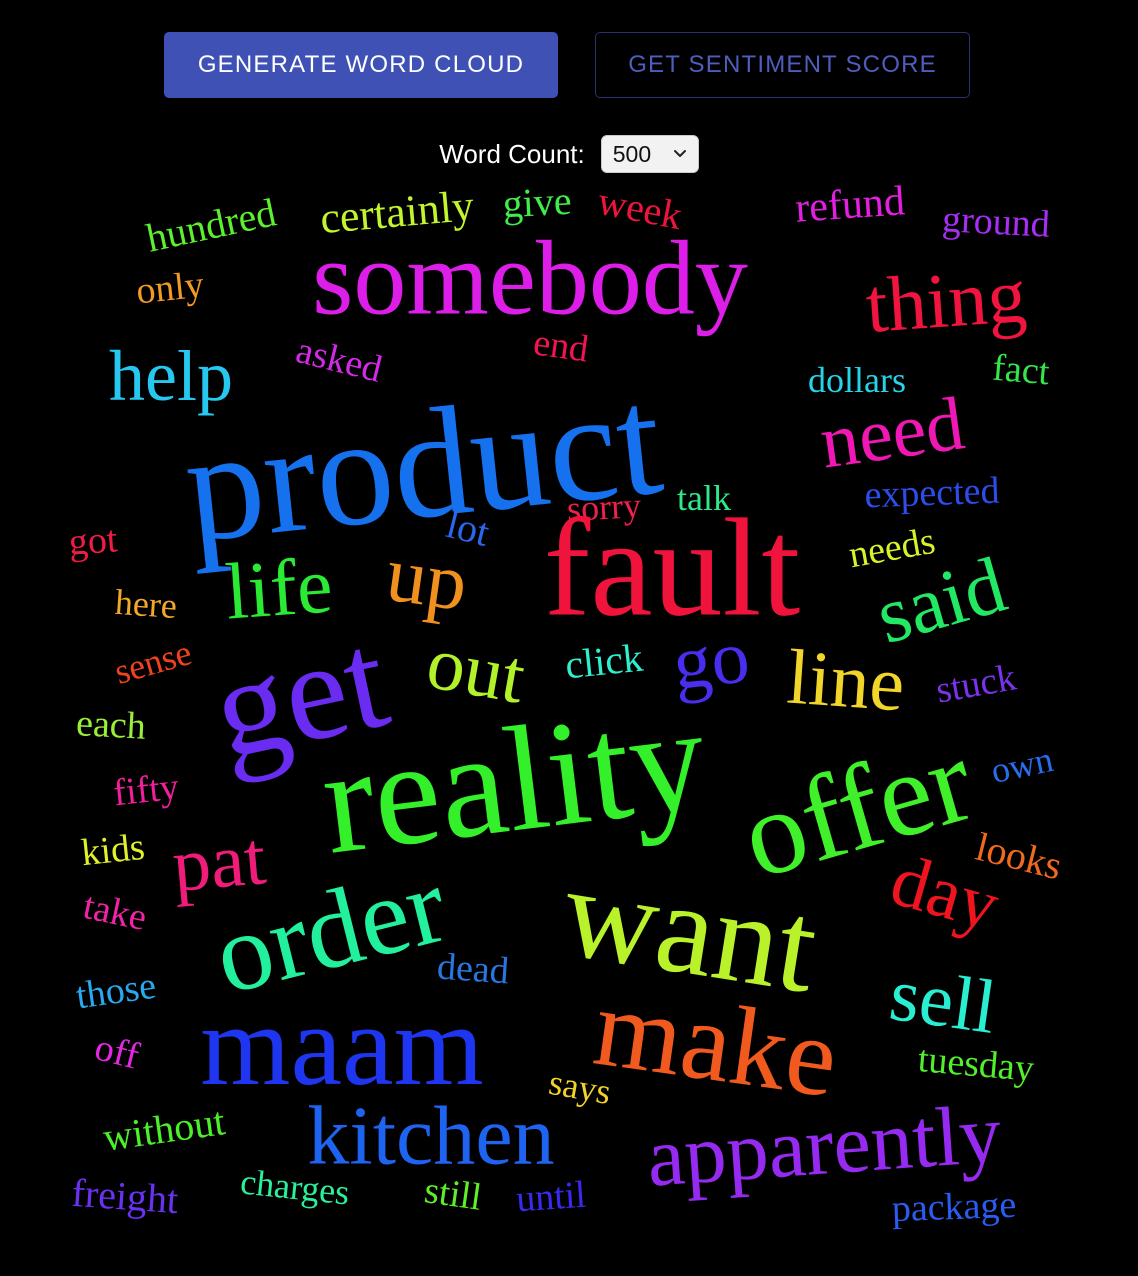 Image resolution: width=1138 pixels, height=1276 pixels. Describe the element at coordinates (468, 528) in the screenshot. I see `word-lot: lot` at that location.